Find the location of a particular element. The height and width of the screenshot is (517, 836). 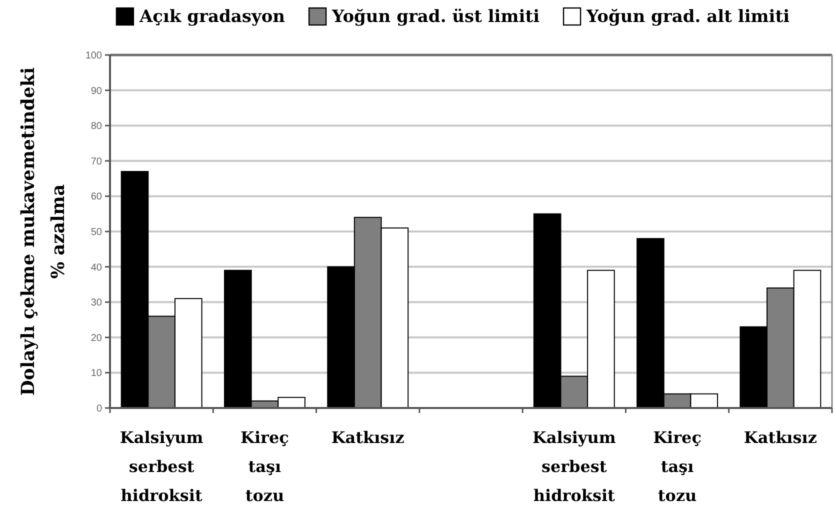

y-tick-label: 70 is located at coordinates (96, 162).